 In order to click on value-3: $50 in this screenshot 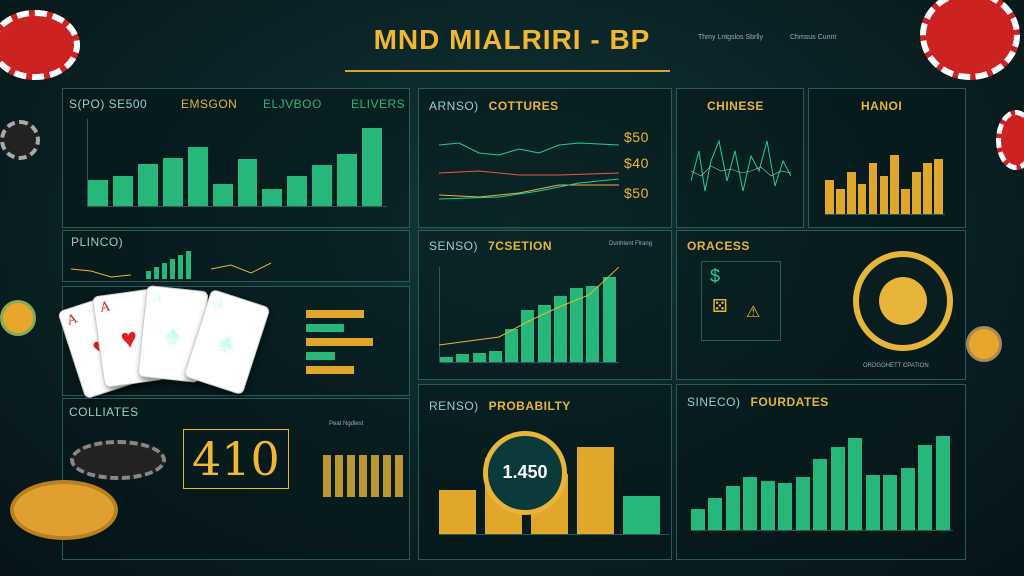, I will do `click(636, 193)`.